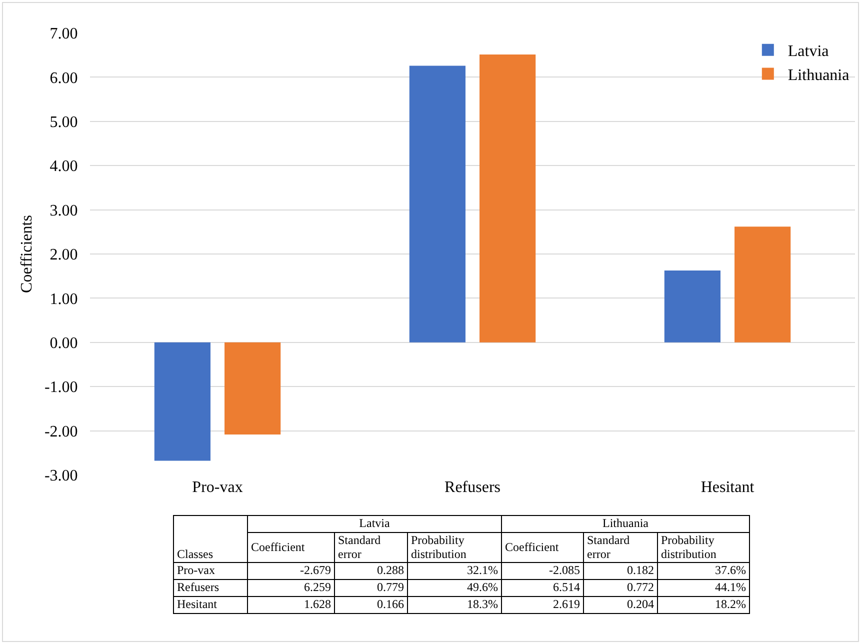  What do you see at coordinates (704, 605) in the screenshot?
I see `text: 18.2%` at bounding box center [704, 605].